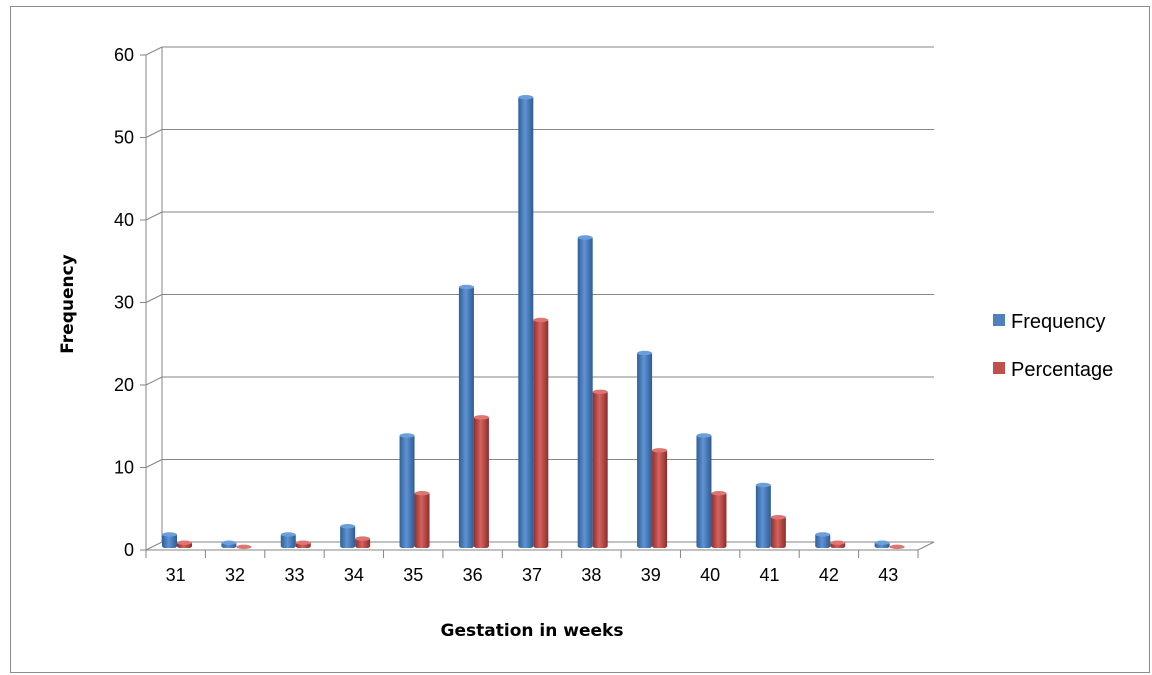  Describe the element at coordinates (124, 220) in the screenshot. I see `y-tick-label: 40` at that location.